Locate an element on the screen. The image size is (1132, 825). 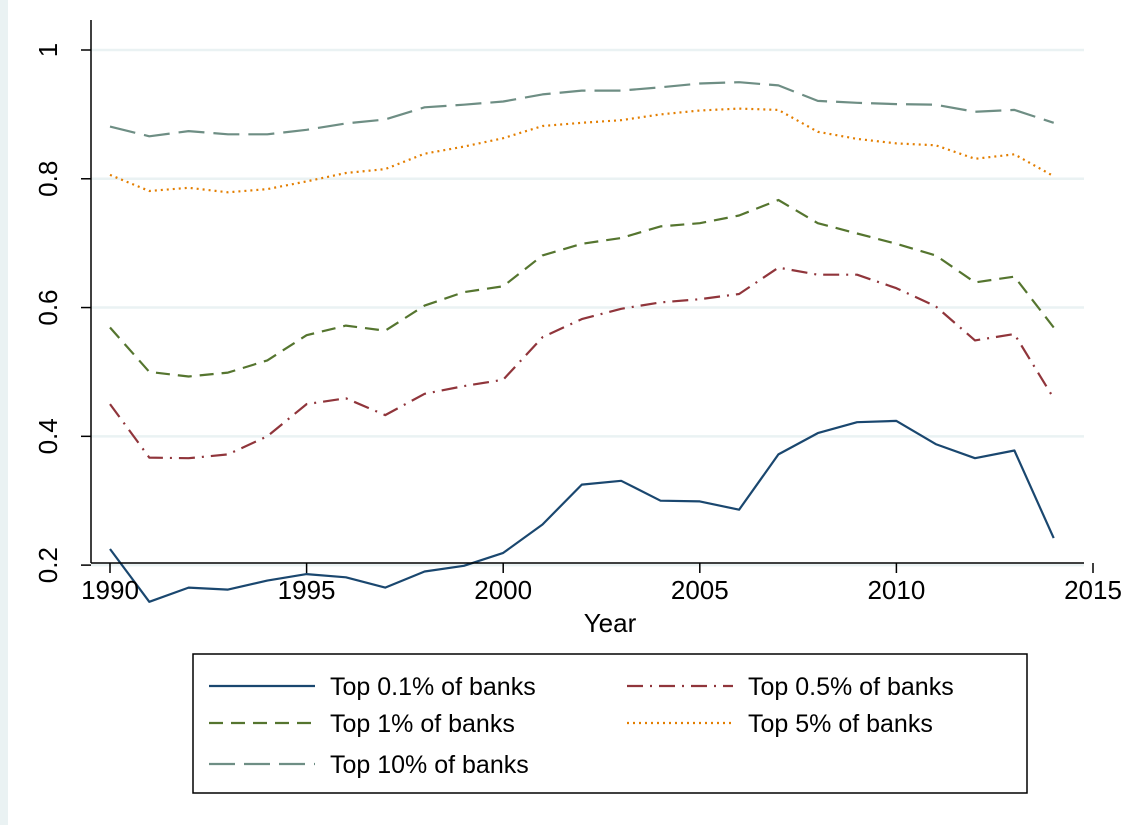
page-left-edge is located at coordinates (4, 412).